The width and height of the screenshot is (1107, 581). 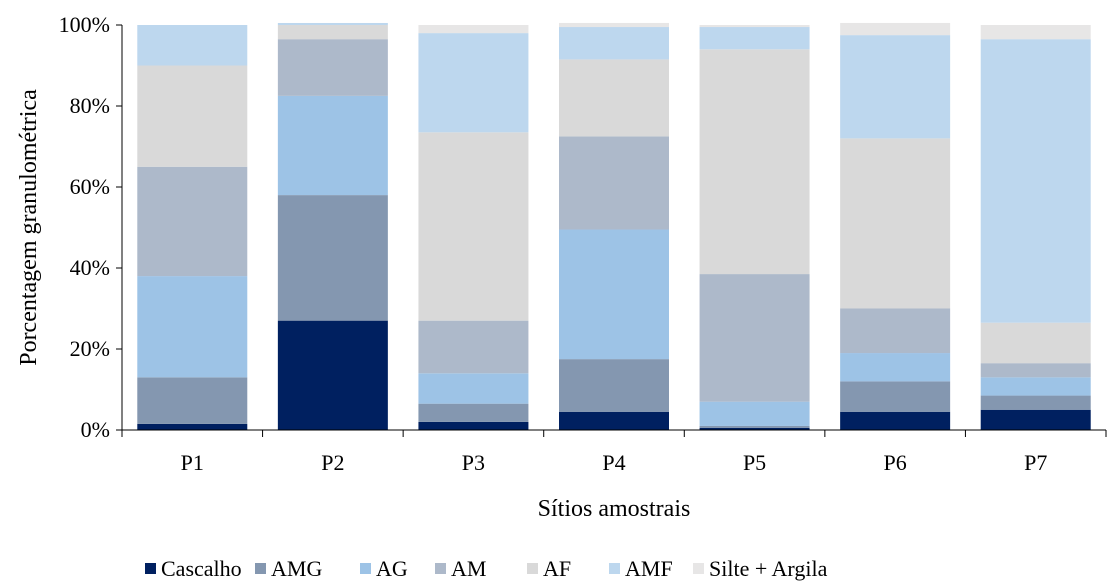 What do you see at coordinates (29, 227) in the screenshot?
I see `y-axis-title: Porcentagem granulométrica` at bounding box center [29, 227].